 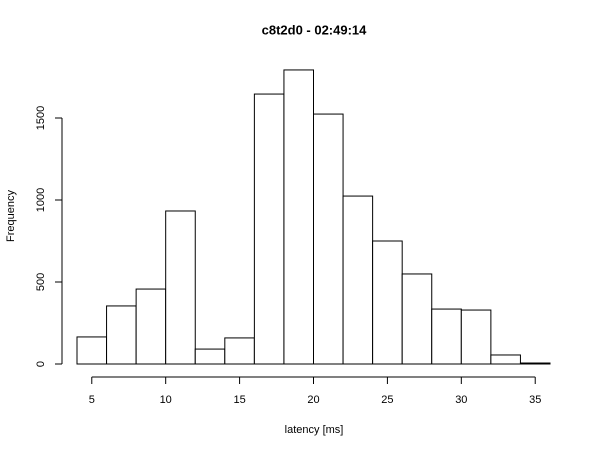 What do you see at coordinates (41, 118) in the screenshot?
I see `y-tick-label: 1500` at bounding box center [41, 118].